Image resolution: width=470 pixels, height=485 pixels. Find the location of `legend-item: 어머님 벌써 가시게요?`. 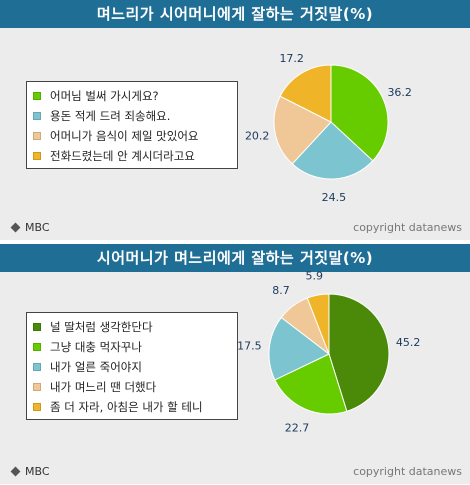

legend-item: 어머님 벌써 가시게요? is located at coordinates (132, 96).